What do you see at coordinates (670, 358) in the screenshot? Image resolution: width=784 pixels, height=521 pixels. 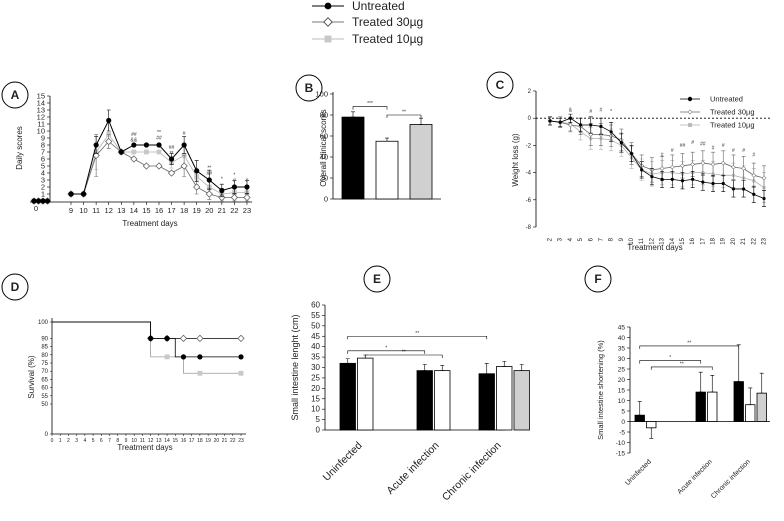 I see `significance-label: *` at bounding box center [670, 358].